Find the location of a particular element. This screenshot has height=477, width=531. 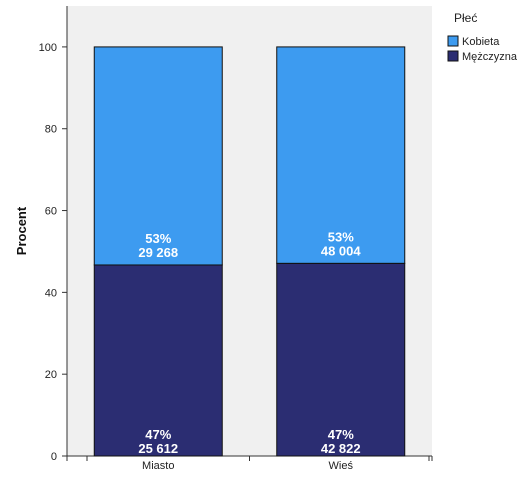

y-axis-title: Procent is located at coordinates (21, 230).